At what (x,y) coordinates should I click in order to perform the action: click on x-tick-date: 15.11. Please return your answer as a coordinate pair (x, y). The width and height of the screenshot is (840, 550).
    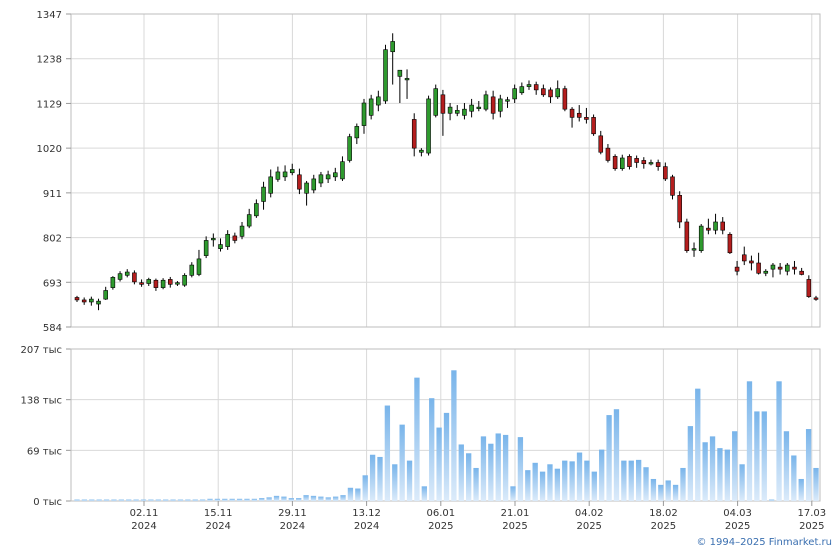
    Looking at the image, I should click on (218, 513).